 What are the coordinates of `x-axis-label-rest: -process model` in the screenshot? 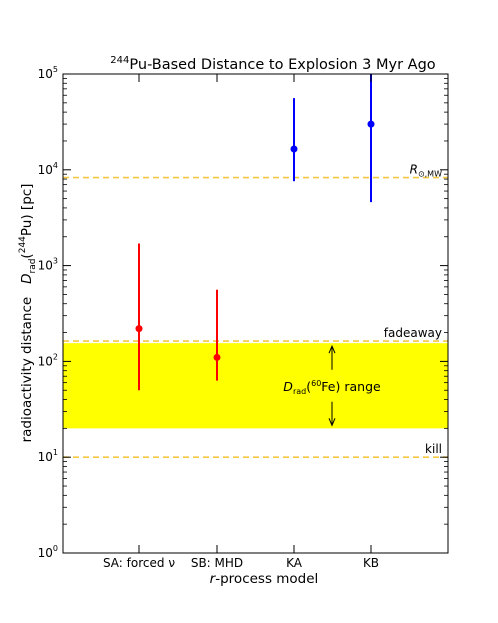 It's located at (266, 579).